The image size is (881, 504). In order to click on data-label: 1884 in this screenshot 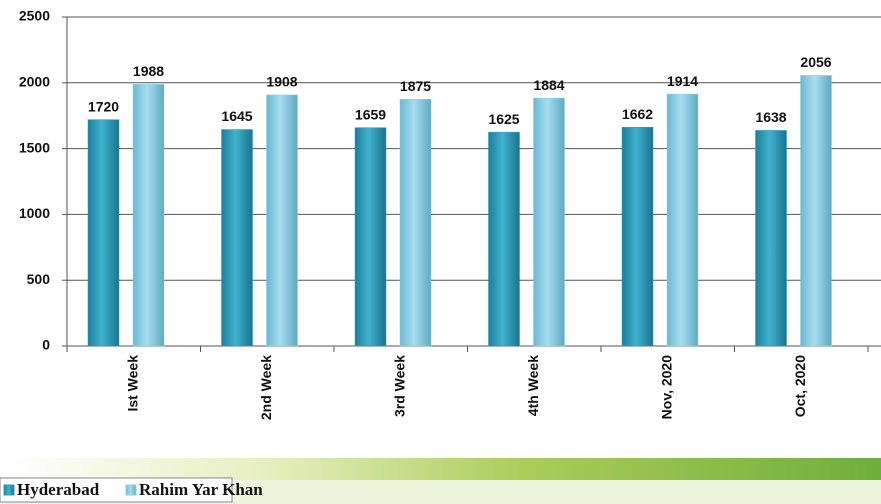, I will do `click(548, 85)`.